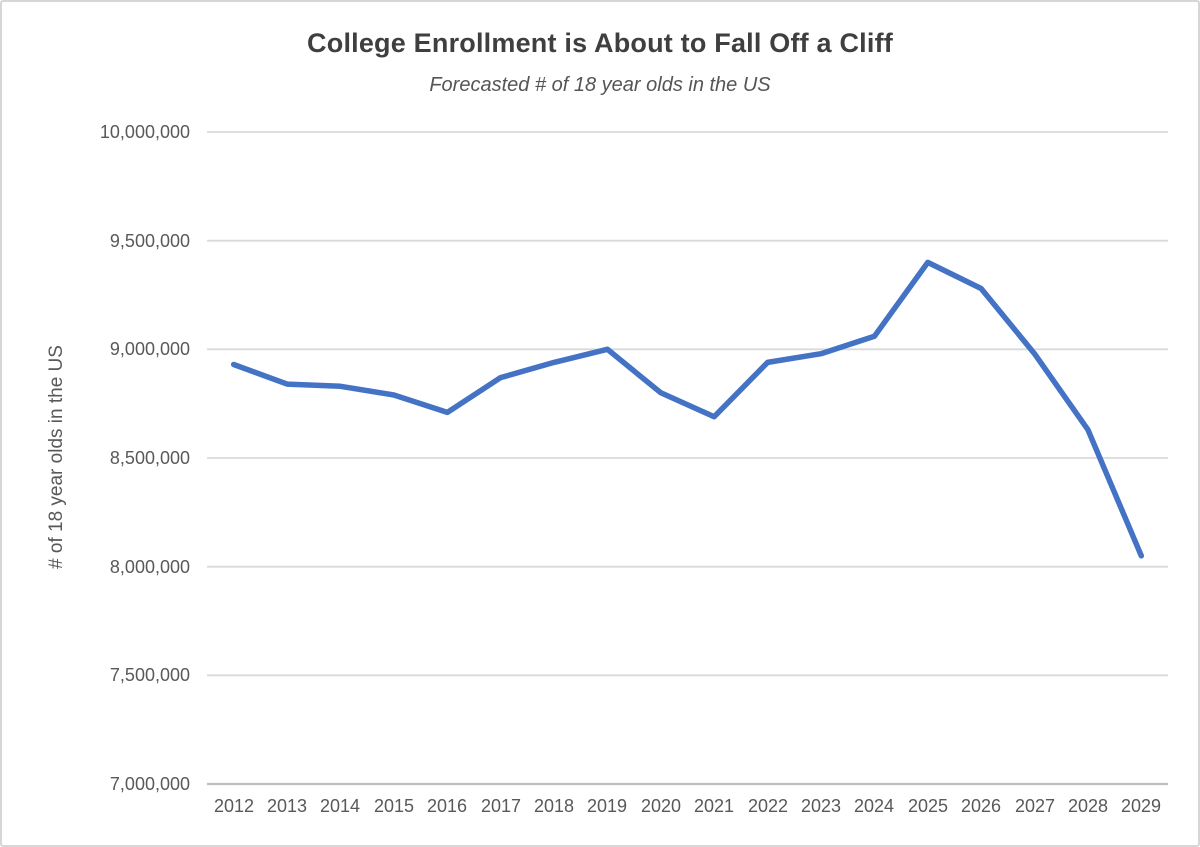 The image size is (1200, 847). Describe the element at coordinates (340, 806) in the screenshot. I see `x-tick-label: 2014` at that location.